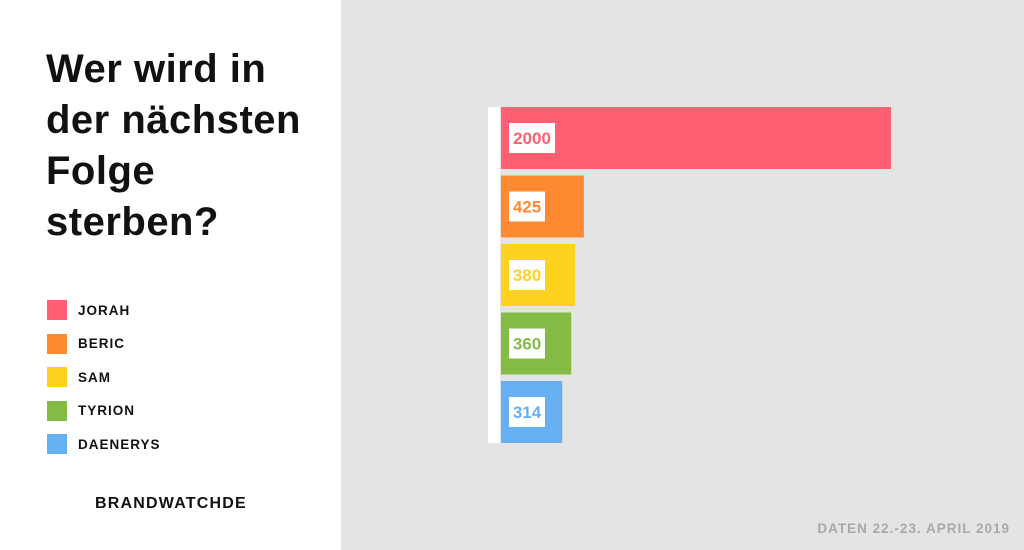  I want to click on bar-jorah, so click(696, 138).